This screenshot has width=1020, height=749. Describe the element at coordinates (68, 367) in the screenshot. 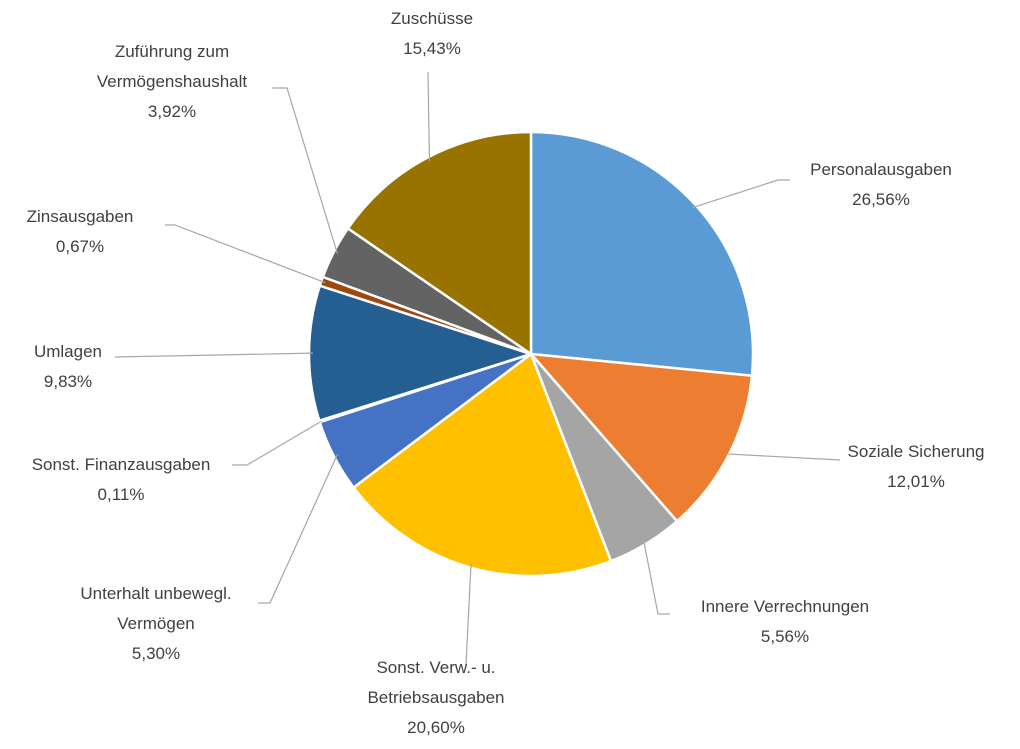

I see `data-label: Umlagen 9,83%` at that location.